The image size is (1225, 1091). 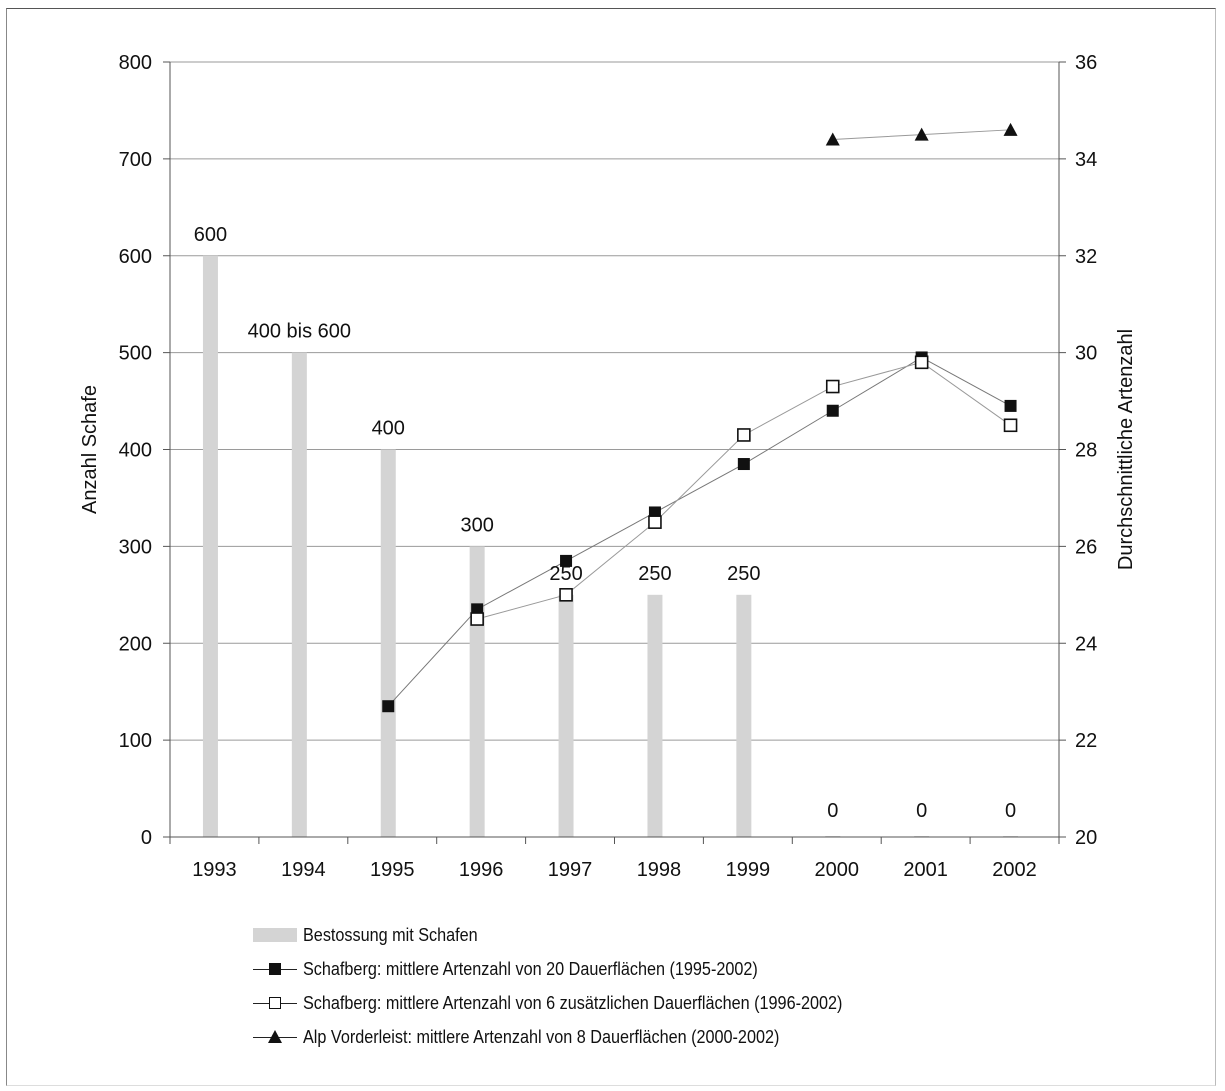 I want to click on y2-tick-label: 22, so click(x=1086, y=741).